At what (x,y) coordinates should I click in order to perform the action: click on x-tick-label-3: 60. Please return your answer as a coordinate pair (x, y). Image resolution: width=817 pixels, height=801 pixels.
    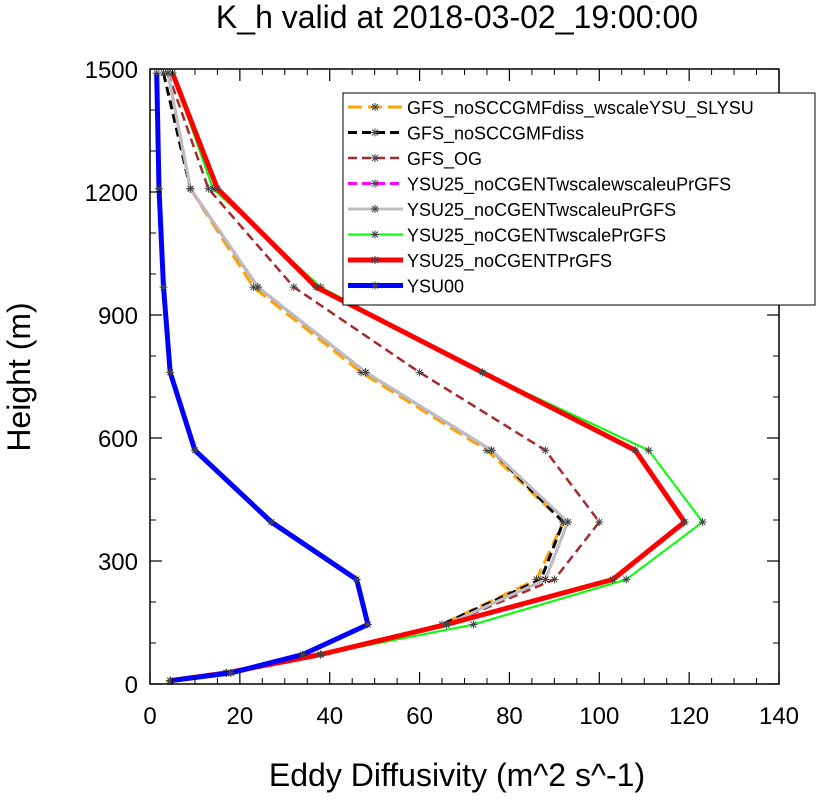
    Looking at the image, I should click on (419, 716).